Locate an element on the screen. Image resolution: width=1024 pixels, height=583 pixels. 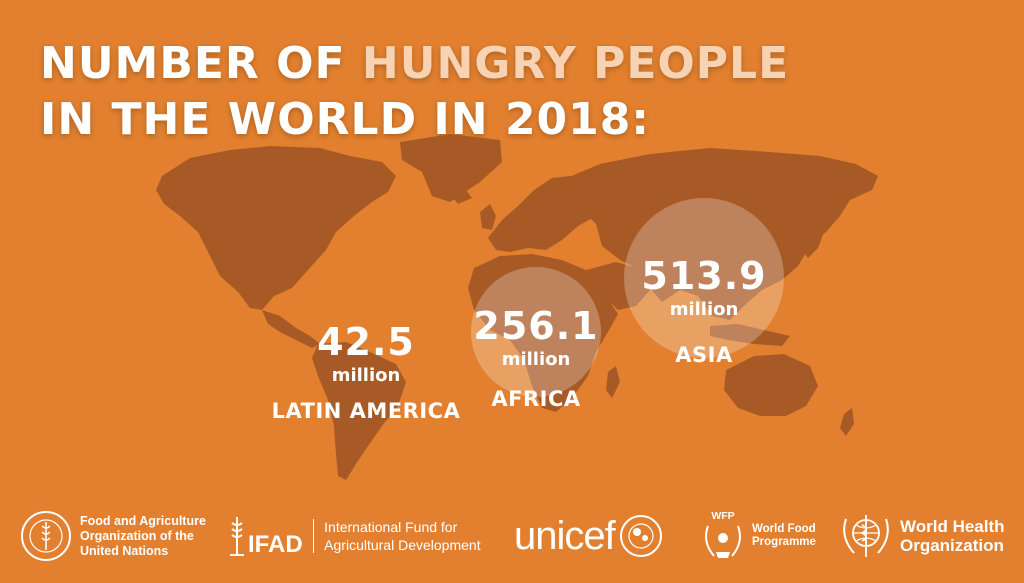
map-south-america is located at coordinates (359, 411).